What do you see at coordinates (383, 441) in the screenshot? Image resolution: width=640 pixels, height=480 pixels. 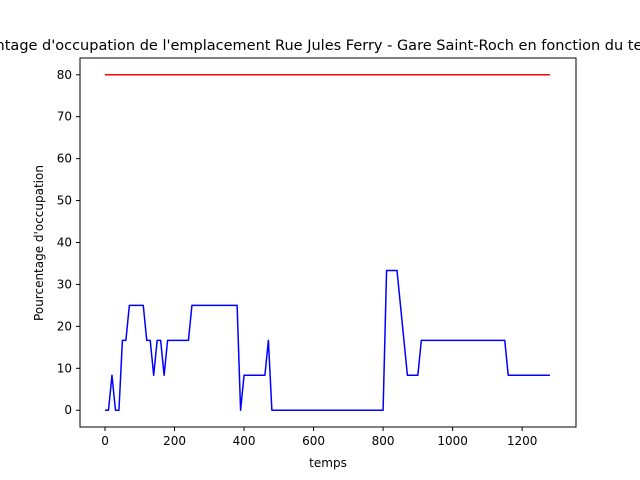 I see `x-tick-label: 800` at bounding box center [383, 441].